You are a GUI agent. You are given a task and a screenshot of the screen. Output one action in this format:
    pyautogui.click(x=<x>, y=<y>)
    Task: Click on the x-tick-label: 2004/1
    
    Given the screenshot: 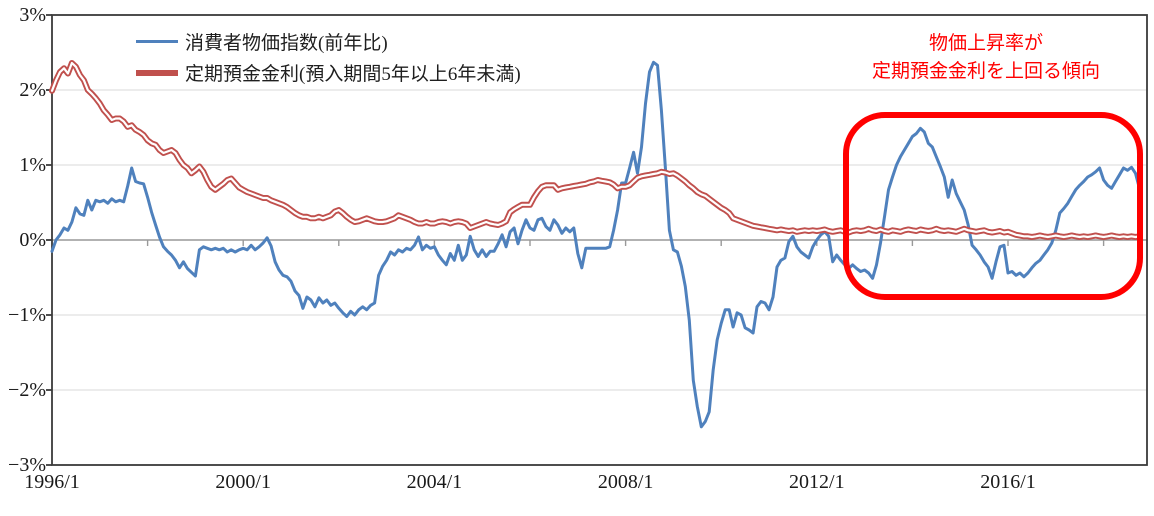 What is the action you would take?
    pyautogui.click(x=434, y=482)
    